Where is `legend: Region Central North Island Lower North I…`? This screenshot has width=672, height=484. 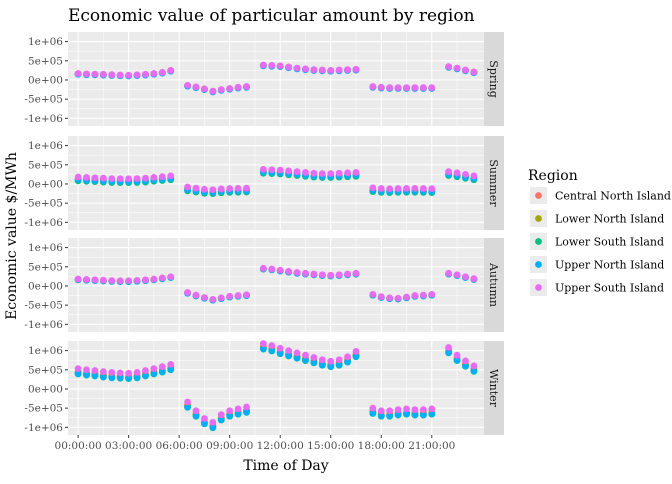 legend: Region Central North Island Lower North I… is located at coordinates (599, 232).